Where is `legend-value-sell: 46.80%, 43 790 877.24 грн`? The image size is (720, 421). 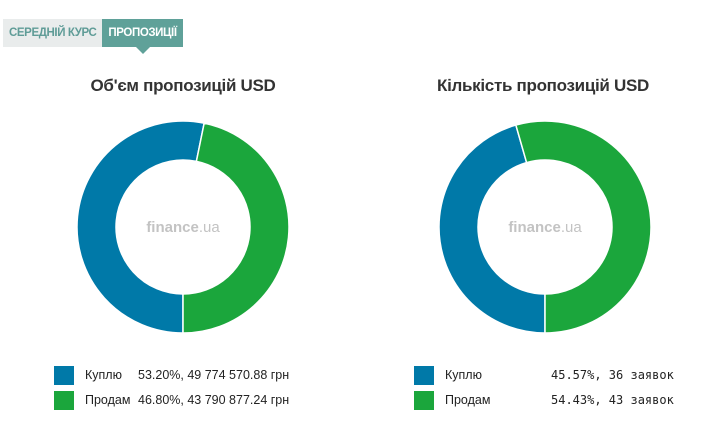 legend-value-sell: 46.80%, 43 790 877.24 грн is located at coordinates (214, 400).